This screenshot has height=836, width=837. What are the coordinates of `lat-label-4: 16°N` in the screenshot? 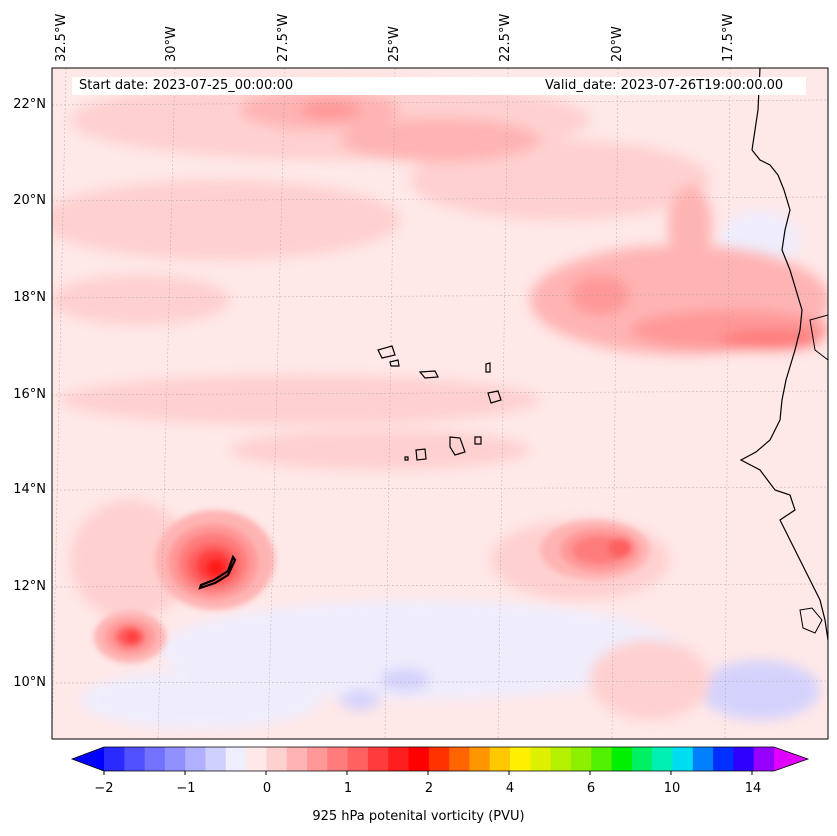 It's located at (29, 394).